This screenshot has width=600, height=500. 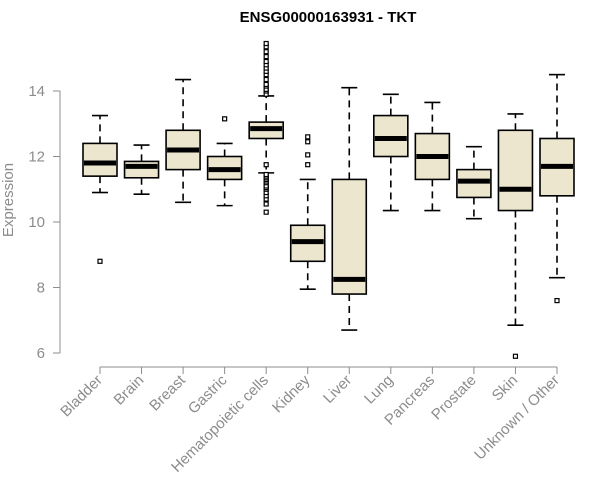 What do you see at coordinates (167, 392) in the screenshot?
I see `x-tick-label: Breast` at bounding box center [167, 392].